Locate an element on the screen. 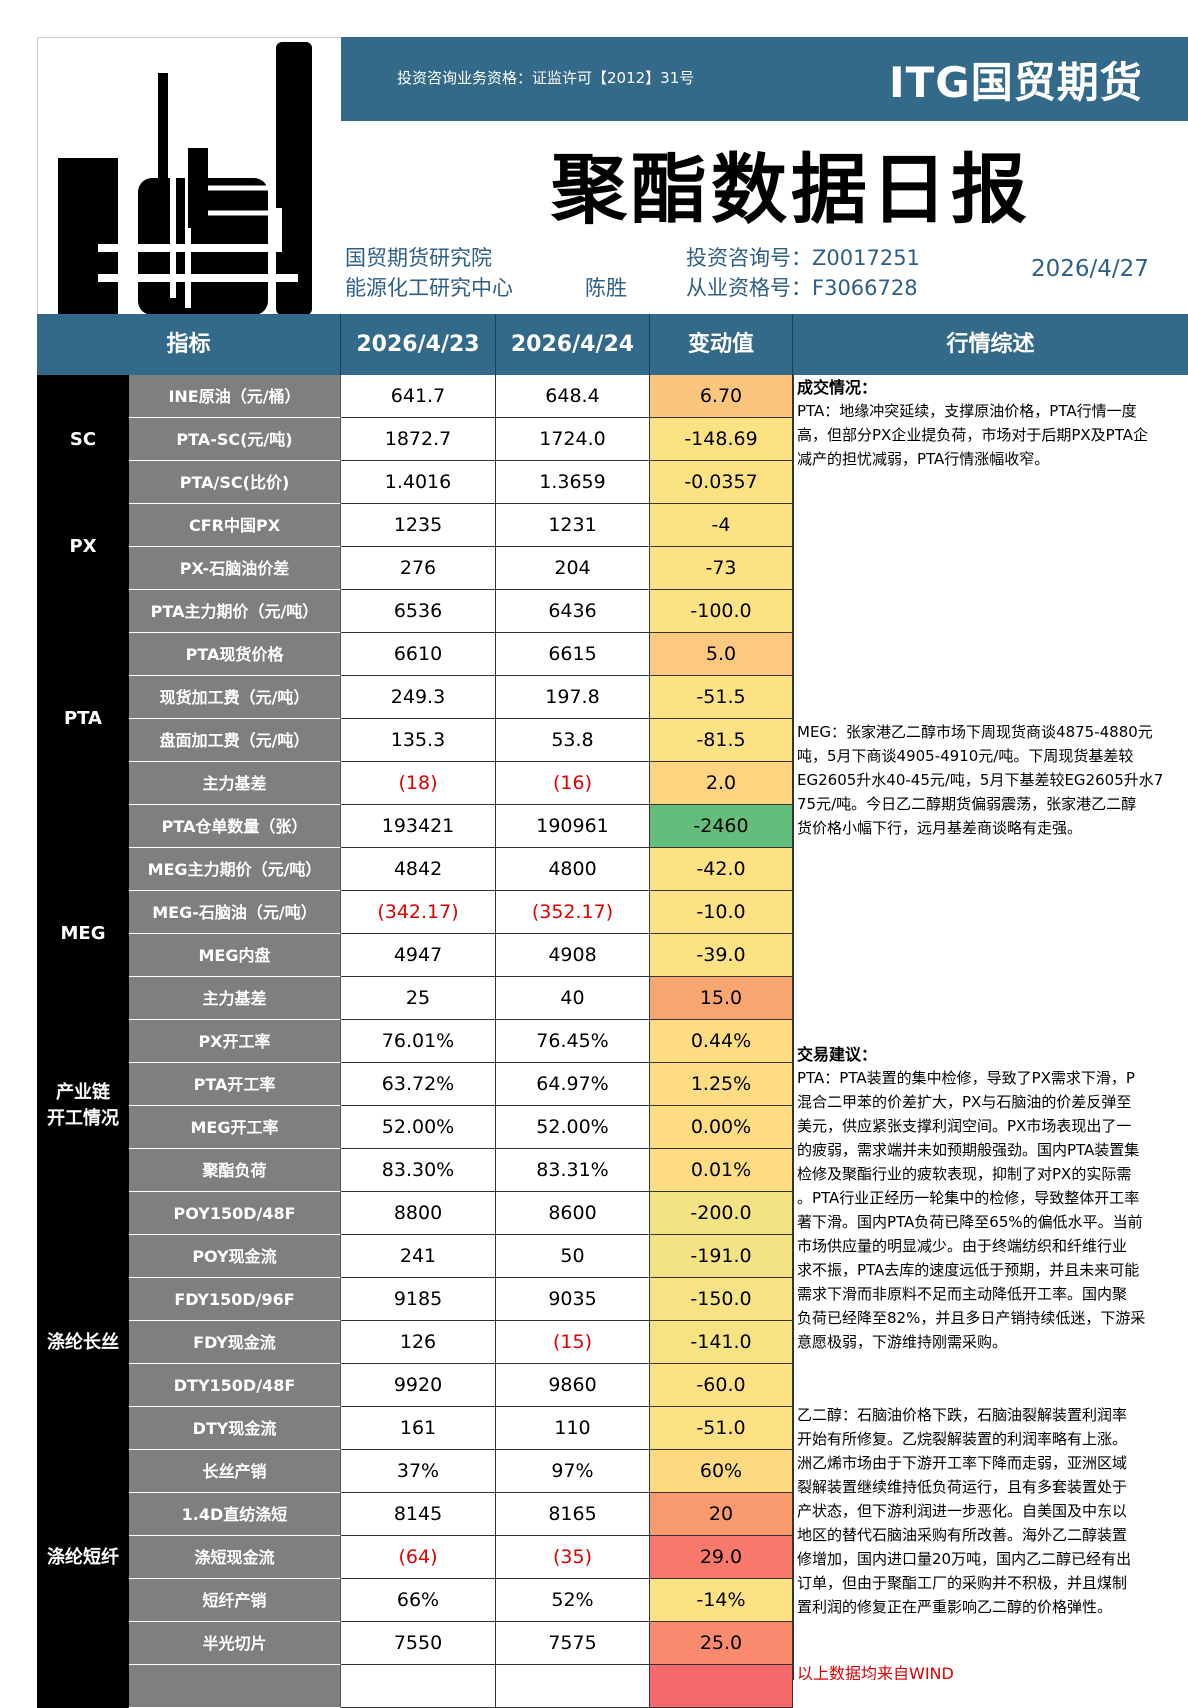  change-value: 25.0 is located at coordinates (721, 1643).